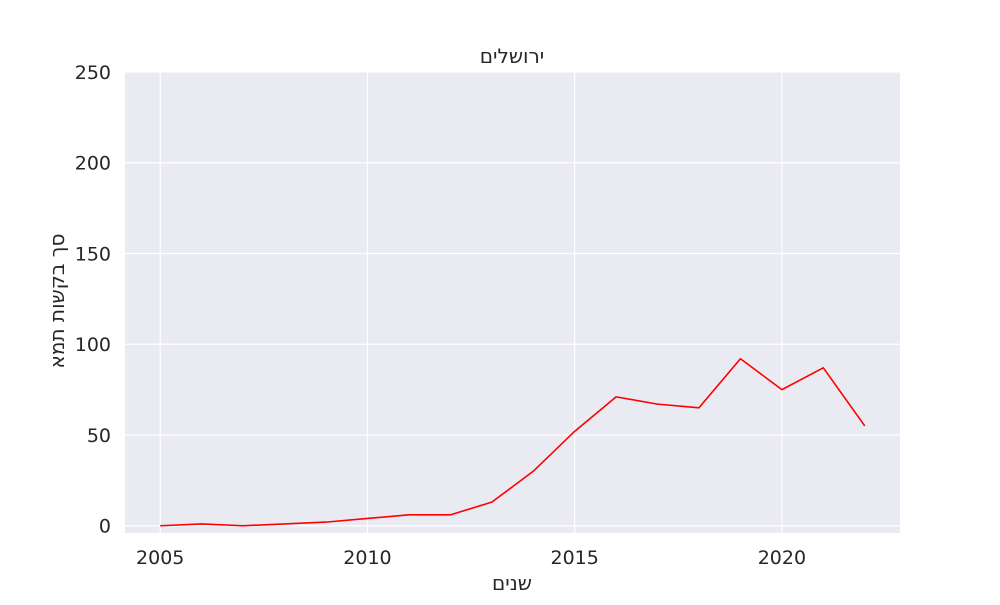 This screenshot has height=605, width=1000. Describe the element at coordinates (99, 436) in the screenshot. I see `y-tick-label: 50` at that location.